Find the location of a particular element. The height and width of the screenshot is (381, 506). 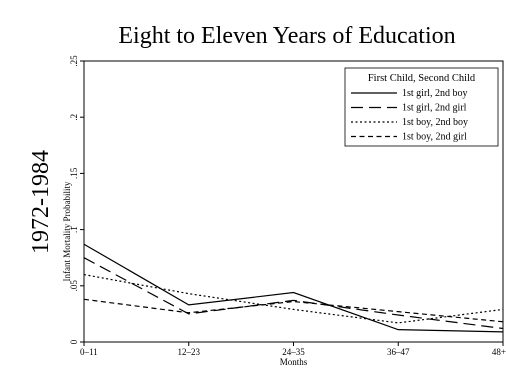

y-tick-label: .05 is located at coordinates (74, 286).